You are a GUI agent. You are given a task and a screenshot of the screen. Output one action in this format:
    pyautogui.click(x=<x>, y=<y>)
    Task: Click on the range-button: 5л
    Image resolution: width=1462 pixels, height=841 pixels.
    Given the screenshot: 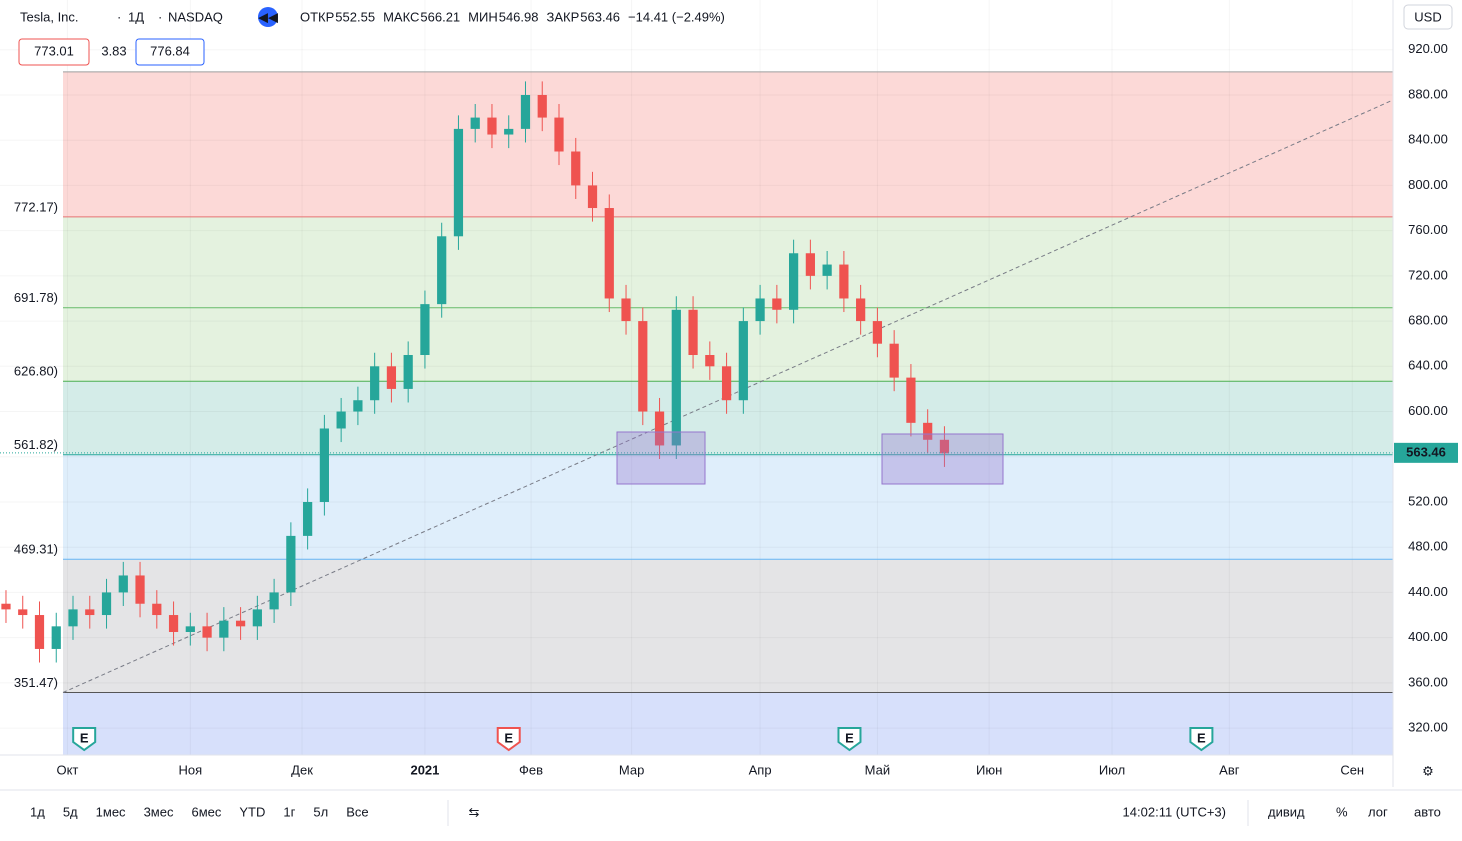 What is the action you would take?
    pyautogui.click(x=320, y=811)
    